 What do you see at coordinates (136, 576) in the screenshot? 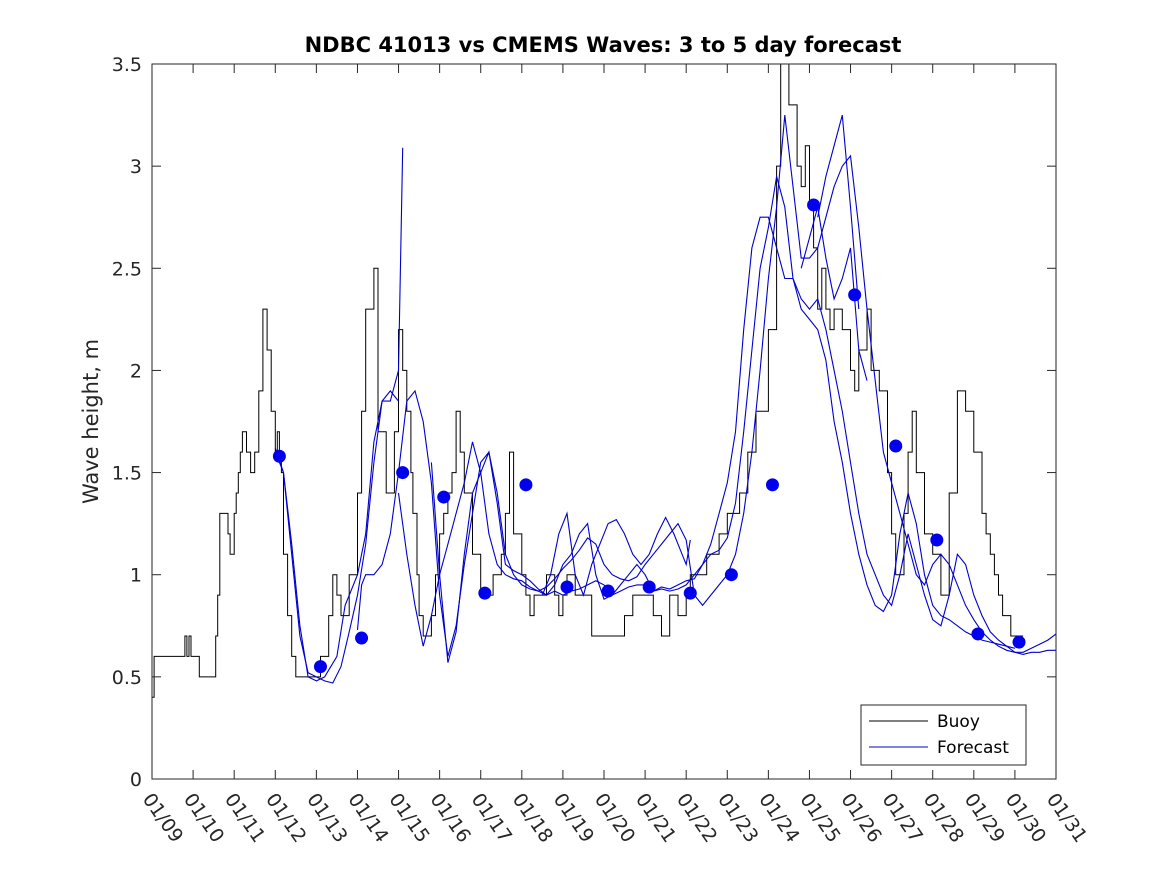
I see `y-tick-label: 1` at bounding box center [136, 576].